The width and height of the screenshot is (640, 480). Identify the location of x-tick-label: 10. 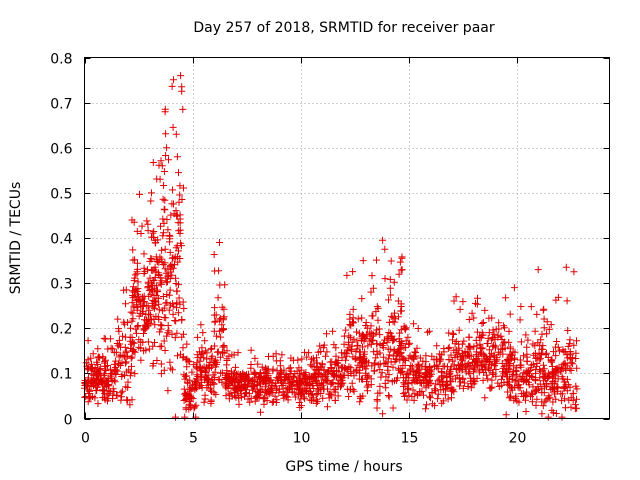
(302, 439).